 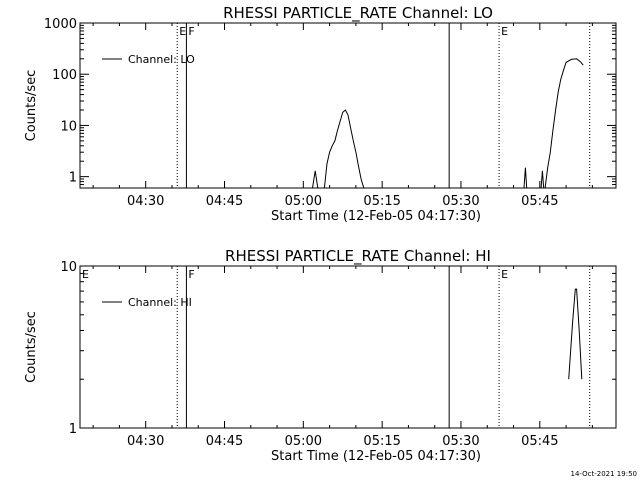 What do you see at coordinates (60, 24) in the screenshot?
I see `y-tick-label: 1000` at bounding box center [60, 24].